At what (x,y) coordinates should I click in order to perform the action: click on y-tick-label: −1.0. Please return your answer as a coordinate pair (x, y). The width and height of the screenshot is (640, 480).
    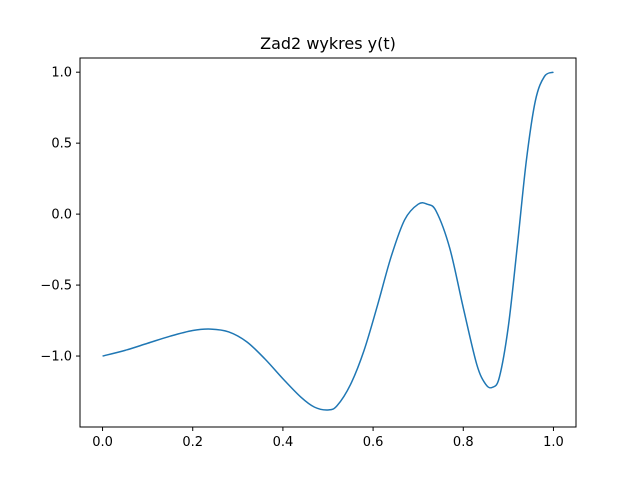
    Looking at the image, I should click on (56, 357).